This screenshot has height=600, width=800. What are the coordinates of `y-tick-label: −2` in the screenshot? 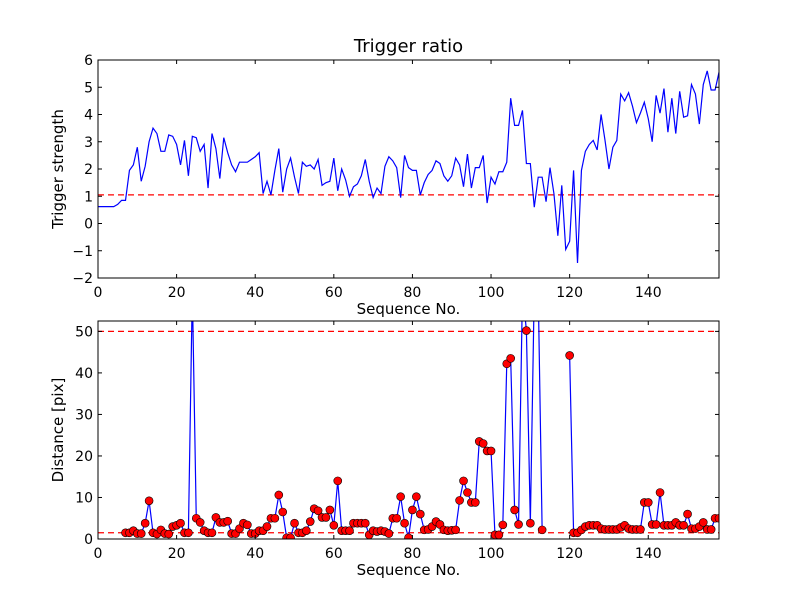 It's located at (82, 279).